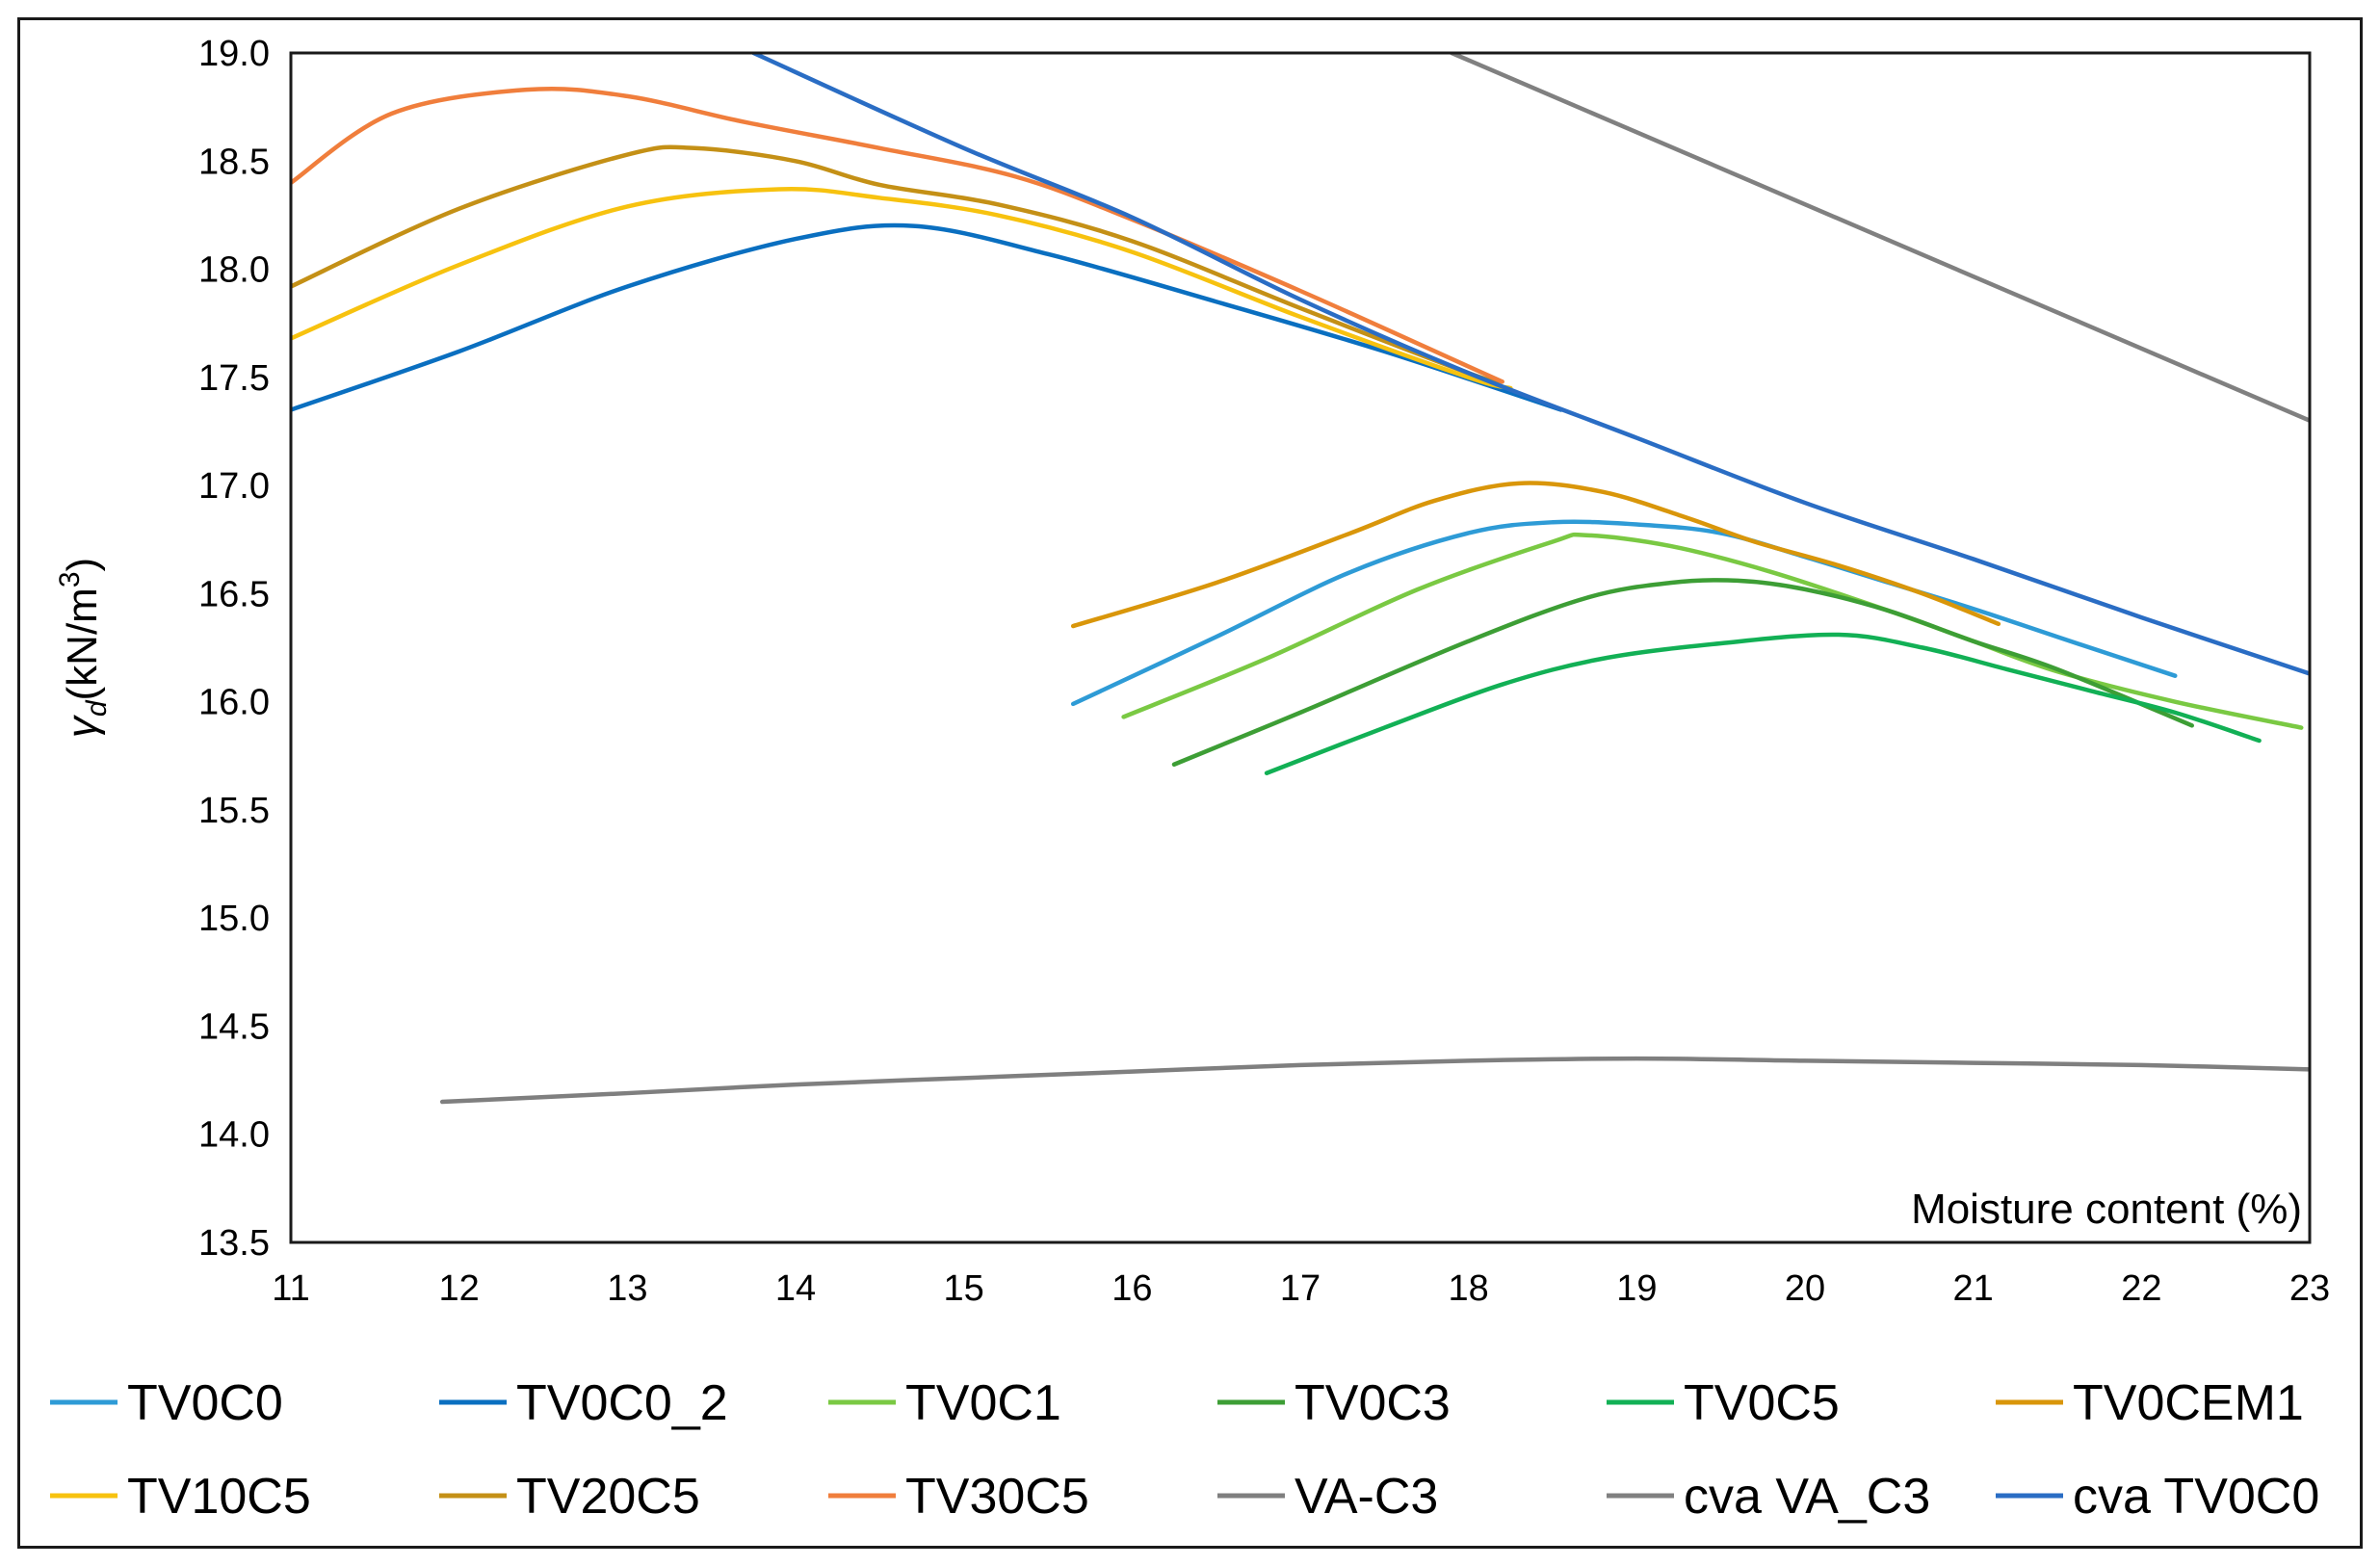 The width and height of the screenshot is (2380, 1566). I want to click on x-axis-ticks: 11 12 13 14 15 16 17 18 19 20 21 22 23, so click(1301, 1288).